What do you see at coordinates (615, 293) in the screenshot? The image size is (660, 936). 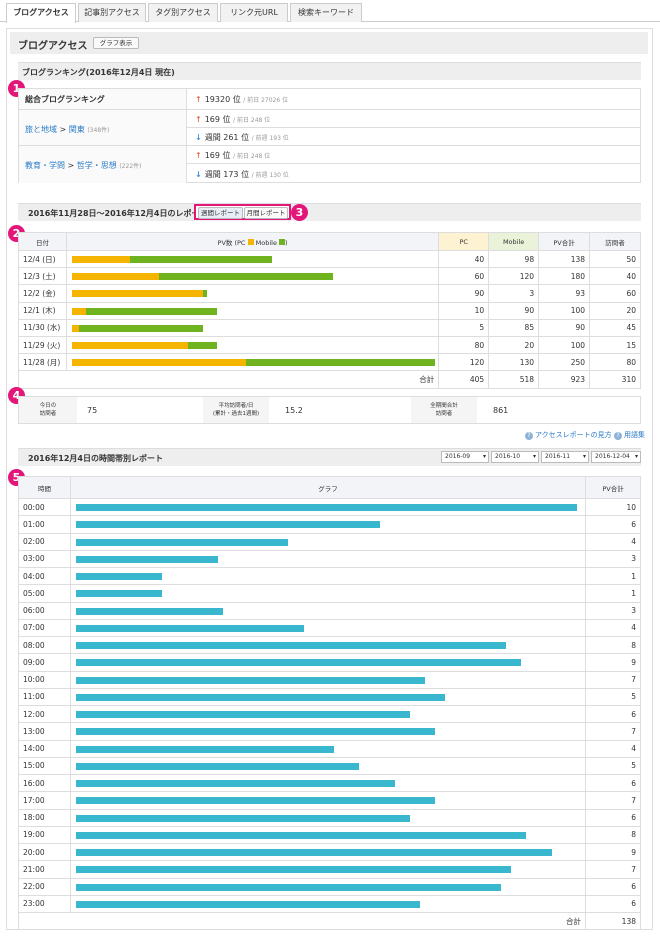 I see `row-visitors: 60` at bounding box center [615, 293].